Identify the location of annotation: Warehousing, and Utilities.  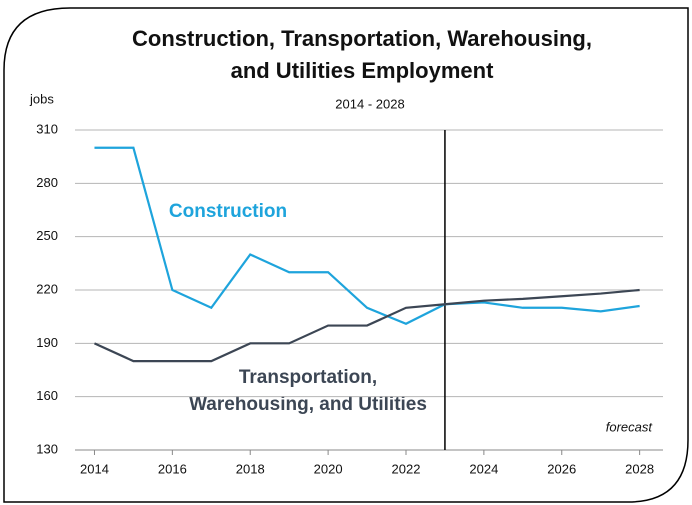
(308, 404).